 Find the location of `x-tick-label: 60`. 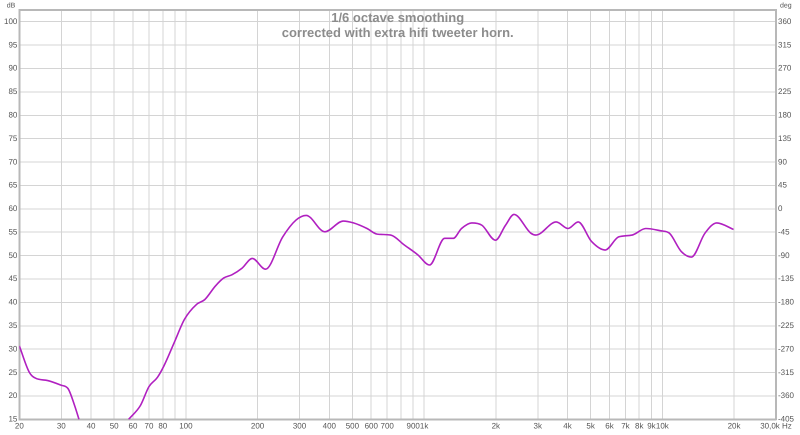

x-tick-label: 60 is located at coordinates (133, 425).